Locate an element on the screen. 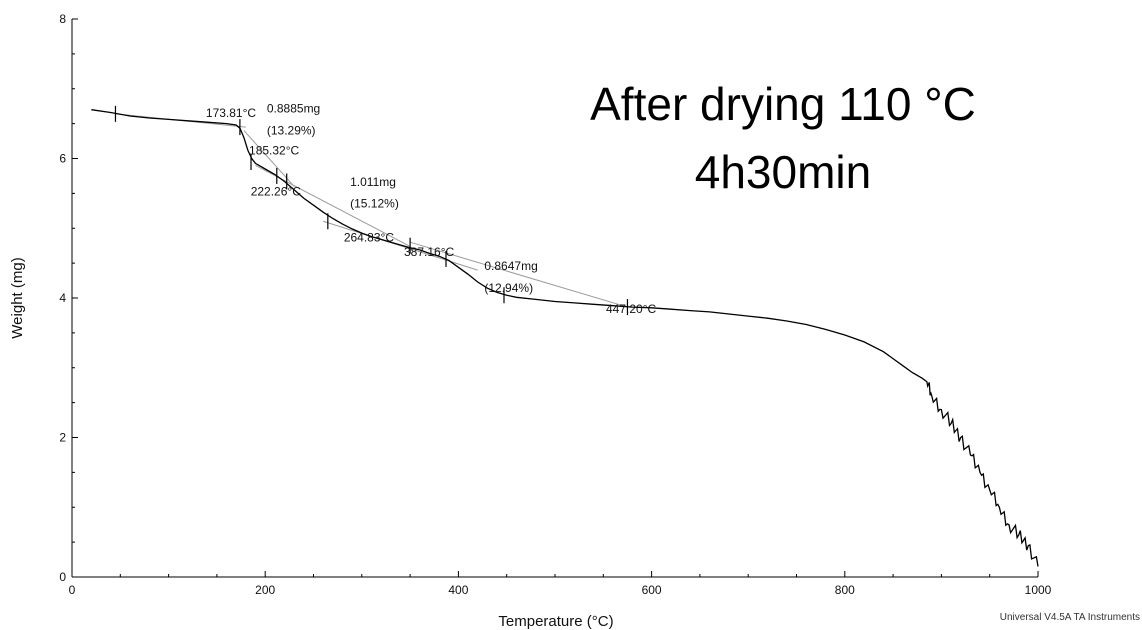 This screenshot has height=630, width=1142. y-tick-label: 2 is located at coordinates (62, 438).